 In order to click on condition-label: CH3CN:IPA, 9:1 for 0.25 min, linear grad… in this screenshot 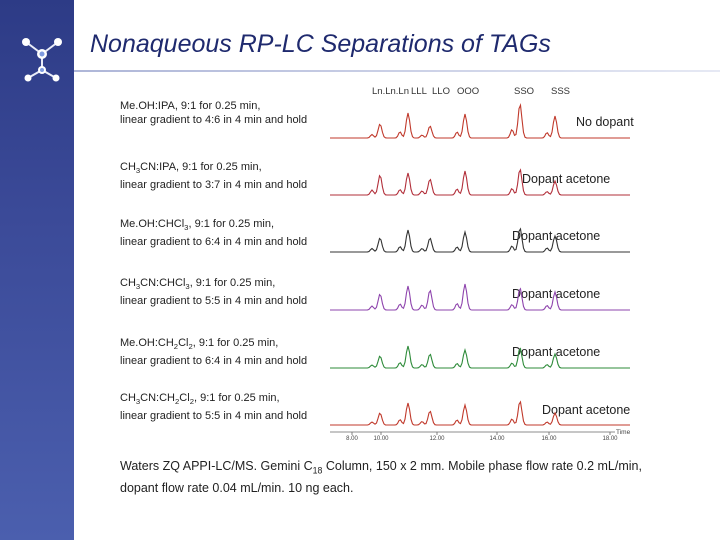, I will do `click(213, 176)`.